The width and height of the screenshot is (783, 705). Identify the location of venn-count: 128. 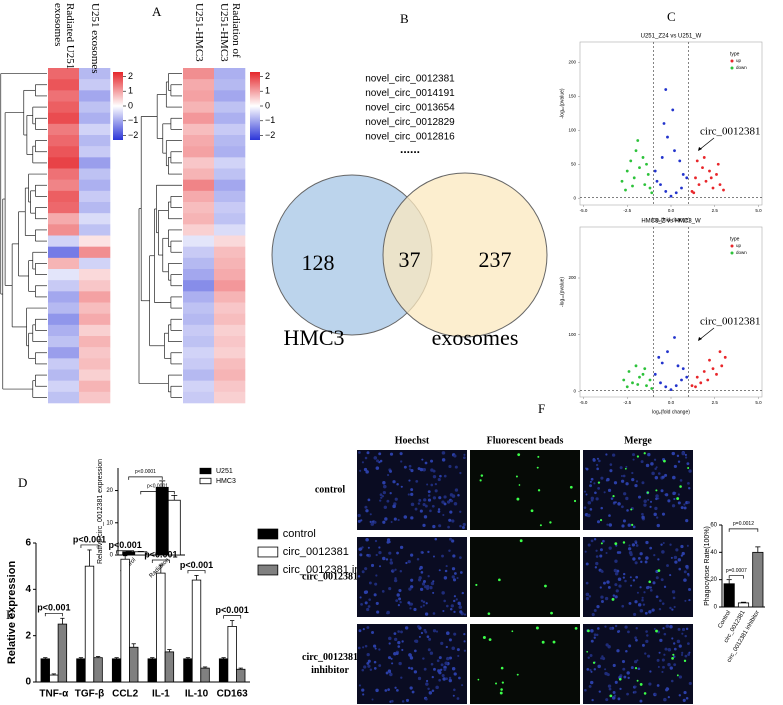
(318, 262).